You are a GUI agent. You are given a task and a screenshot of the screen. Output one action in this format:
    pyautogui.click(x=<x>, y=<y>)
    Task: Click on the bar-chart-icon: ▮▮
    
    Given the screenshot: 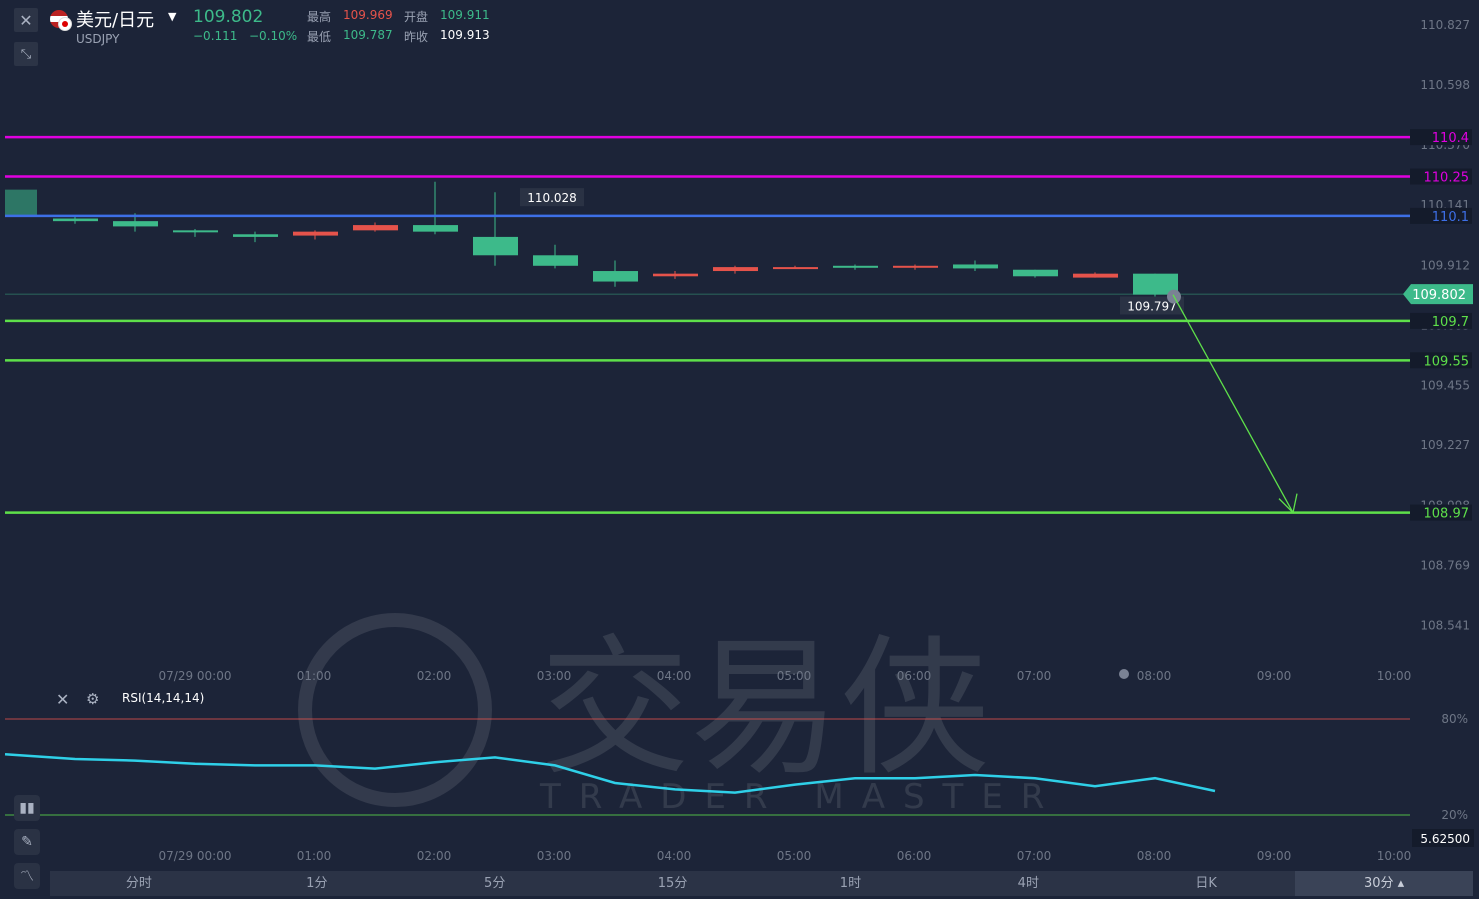 What is the action you would take?
    pyautogui.click(x=27, y=808)
    